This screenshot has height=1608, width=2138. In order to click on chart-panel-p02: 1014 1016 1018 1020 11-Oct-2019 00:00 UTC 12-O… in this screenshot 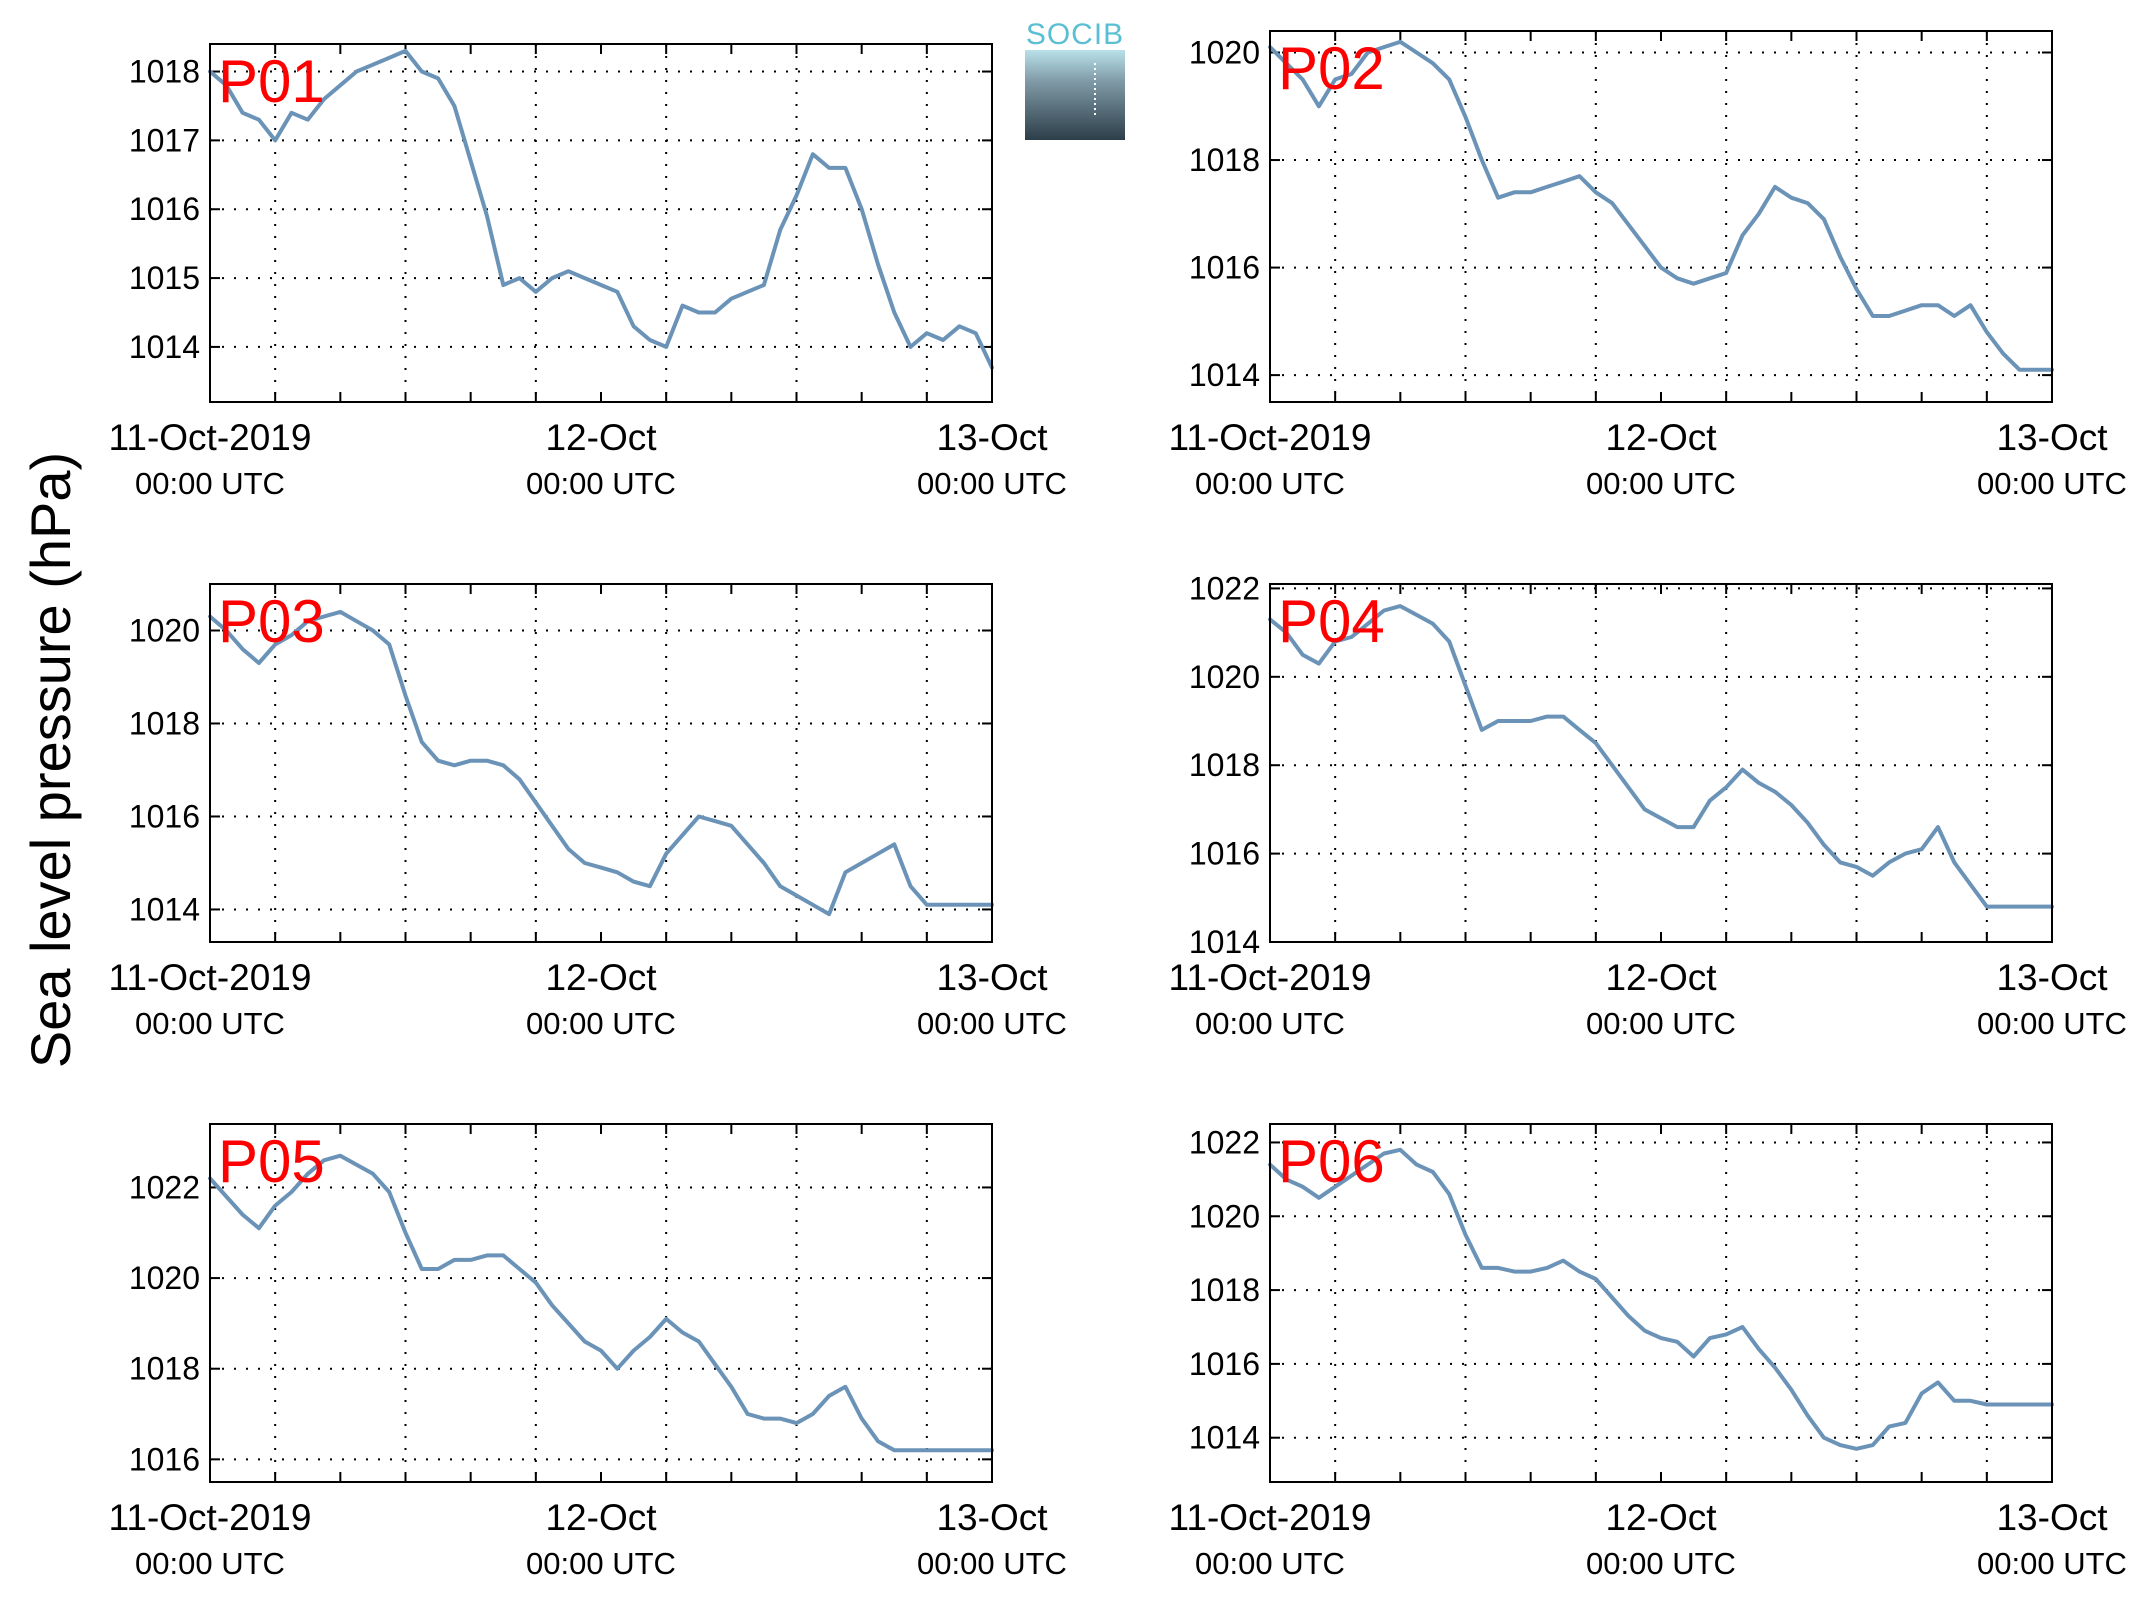, I will do `click(1648, 265)`.